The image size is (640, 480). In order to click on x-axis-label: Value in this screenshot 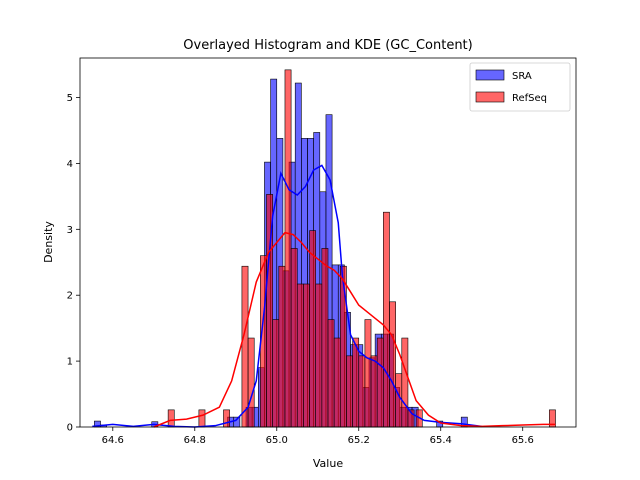, I will do `click(328, 463)`.